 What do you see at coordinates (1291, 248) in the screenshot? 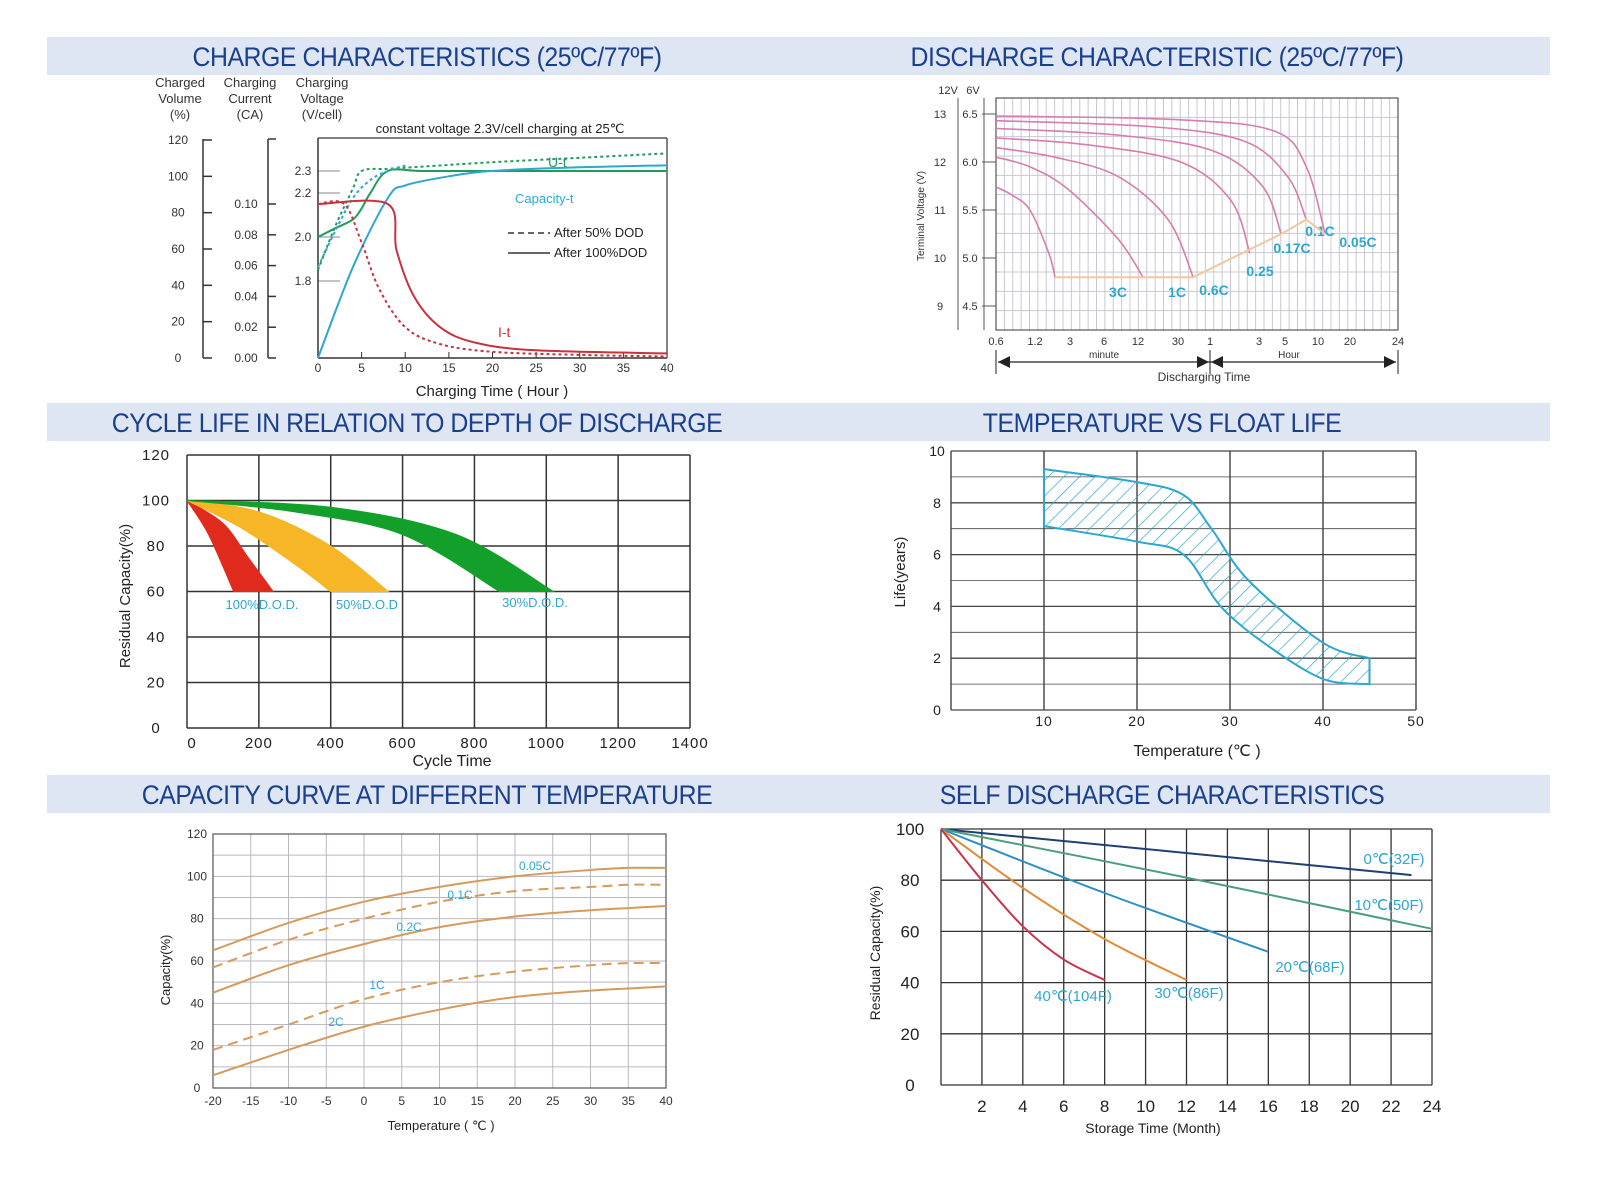
I see `discharge-series-label: 0.17C` at bounding box center [1291, 248].